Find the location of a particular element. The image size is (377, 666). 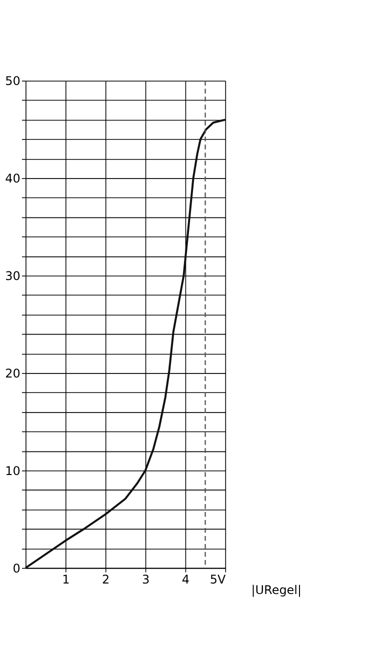

y-tick-label: 30 is located at coordinates (12, 275).